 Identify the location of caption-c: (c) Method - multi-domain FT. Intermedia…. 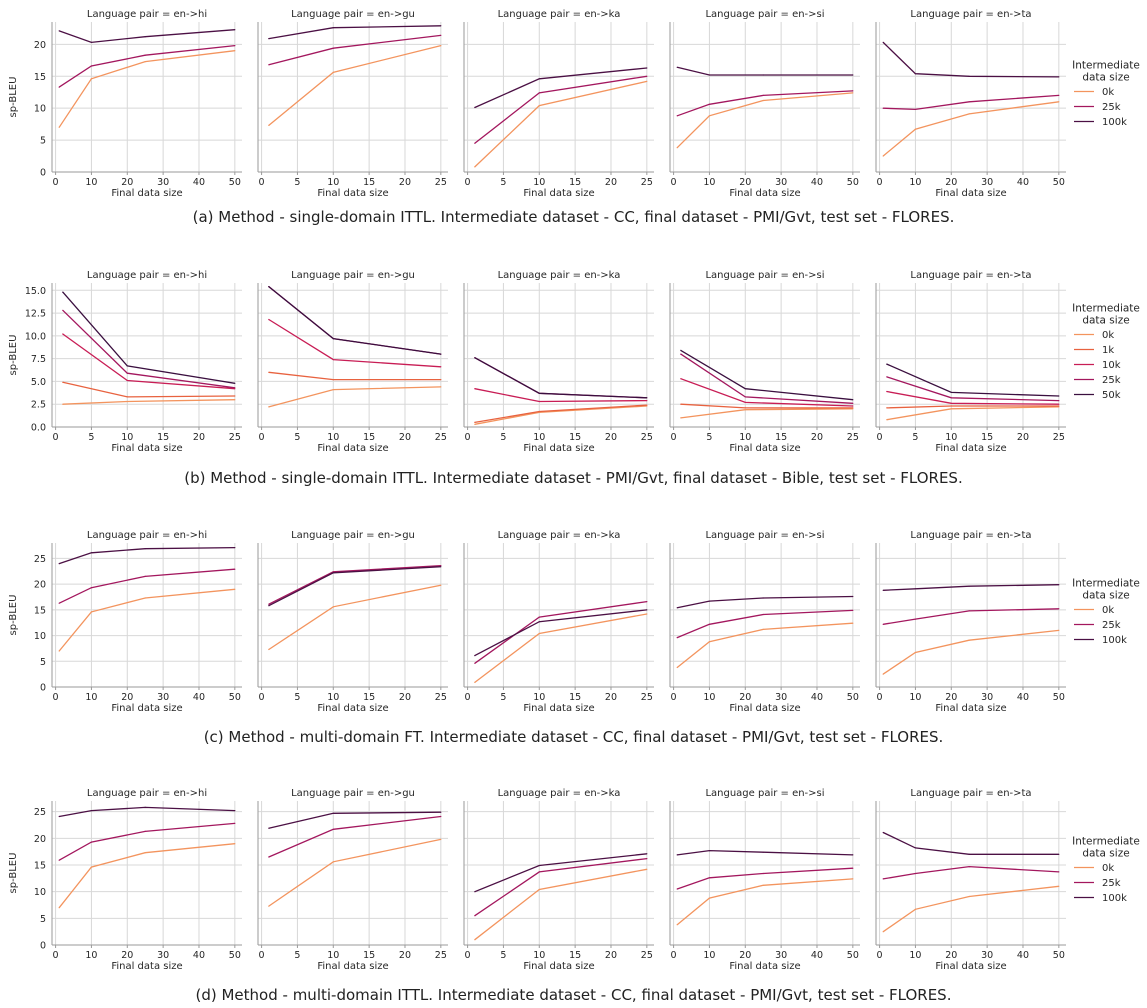
(573, 737).